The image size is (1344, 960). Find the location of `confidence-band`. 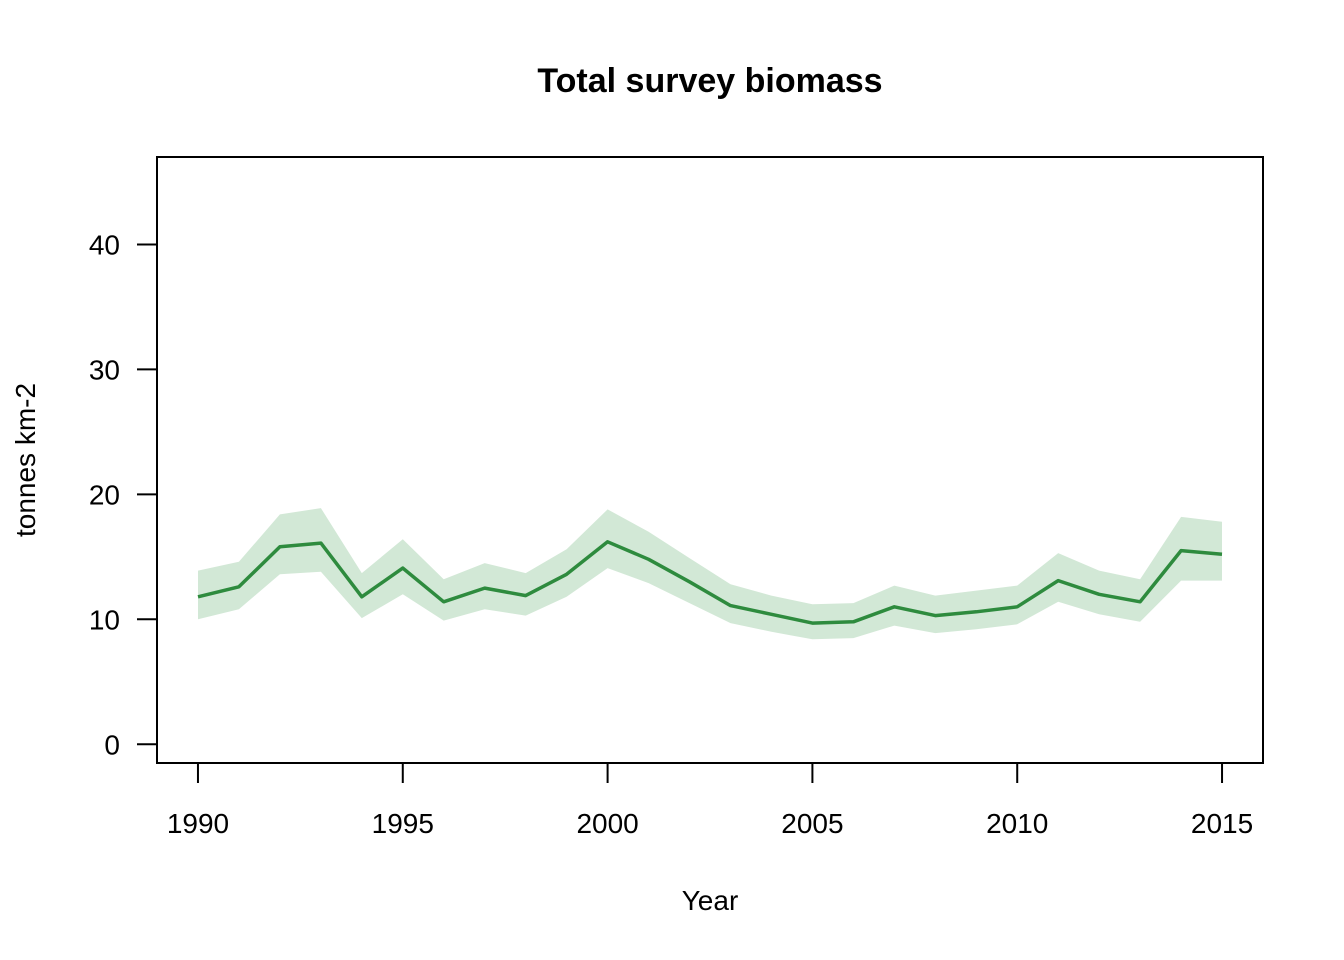

confidence-band is located at coordinates (710, 573).